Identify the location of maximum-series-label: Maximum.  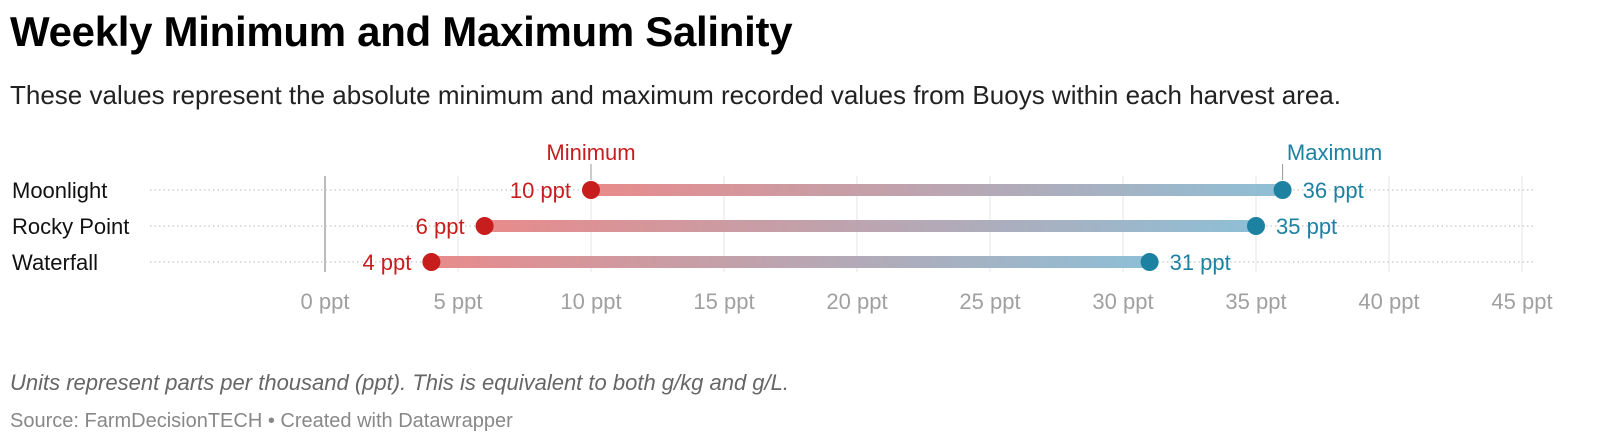
(1334, 152).